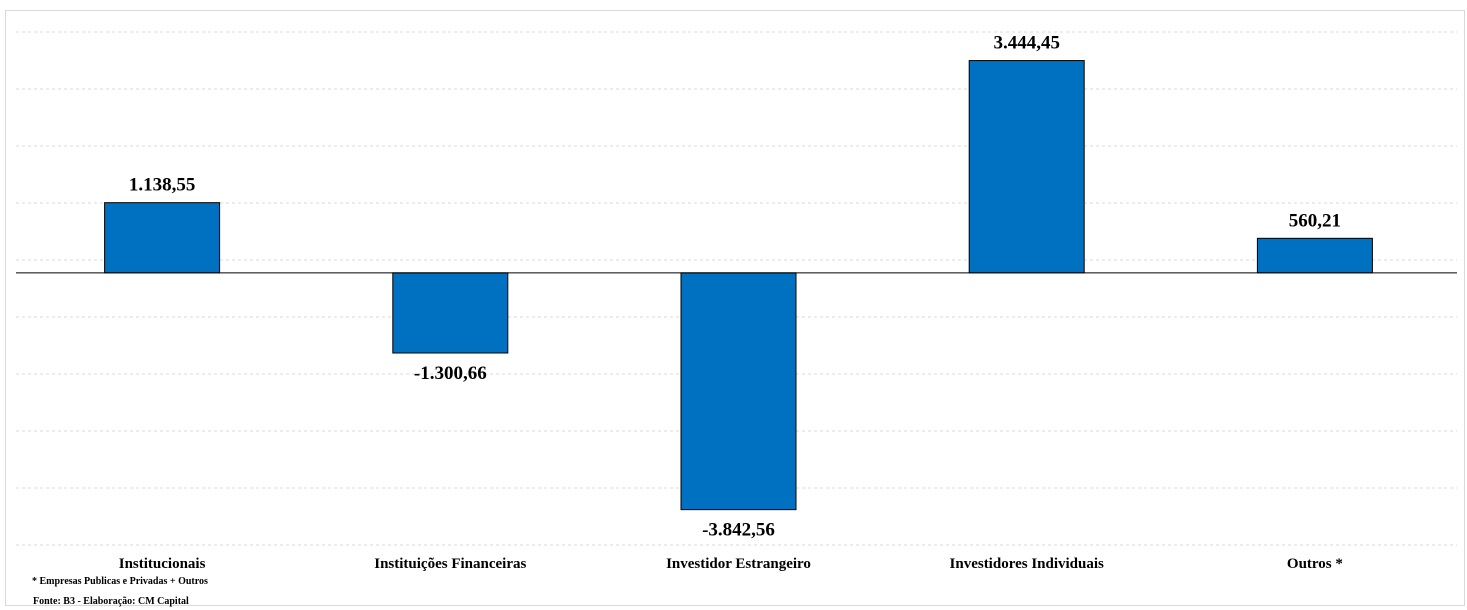 The width and height of the screenshot is (1467, 610). What do you see at coordinates (450, 373) in the screenshot?
I see `data-label-1: -1.300,66` at bounding box center [450, 373].